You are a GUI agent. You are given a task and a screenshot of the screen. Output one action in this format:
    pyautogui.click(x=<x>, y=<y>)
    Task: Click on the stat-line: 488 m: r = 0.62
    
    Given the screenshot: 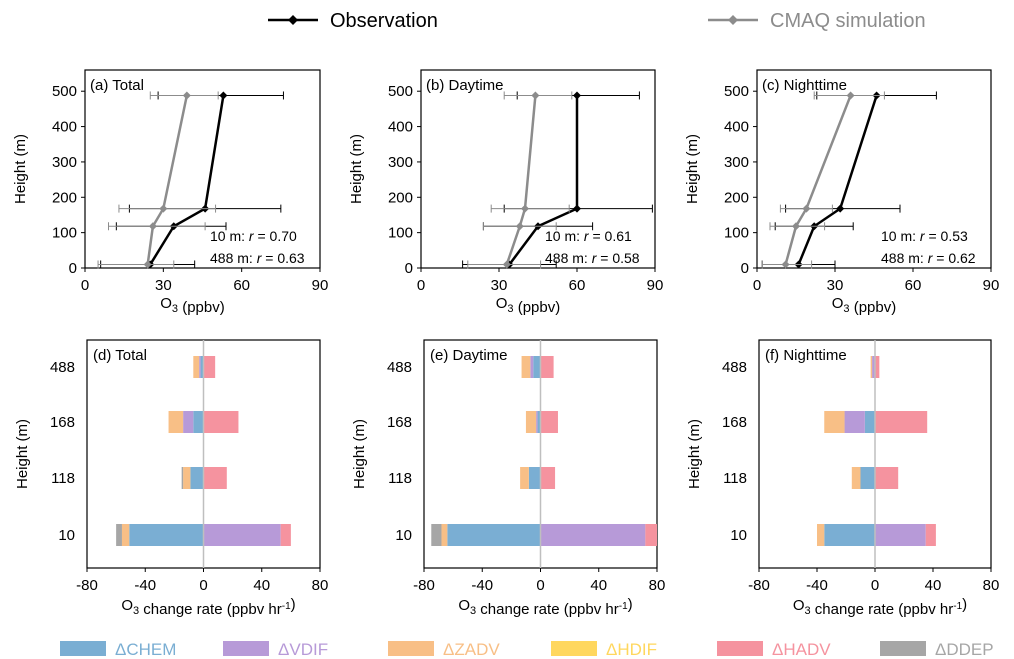 What is the action you would take?
    pyautogui.click(x=928, y=258)
    